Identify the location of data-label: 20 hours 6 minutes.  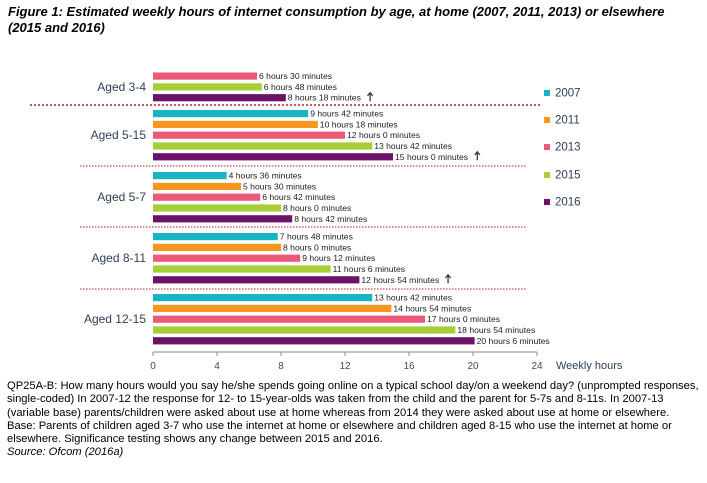
(513, 341).